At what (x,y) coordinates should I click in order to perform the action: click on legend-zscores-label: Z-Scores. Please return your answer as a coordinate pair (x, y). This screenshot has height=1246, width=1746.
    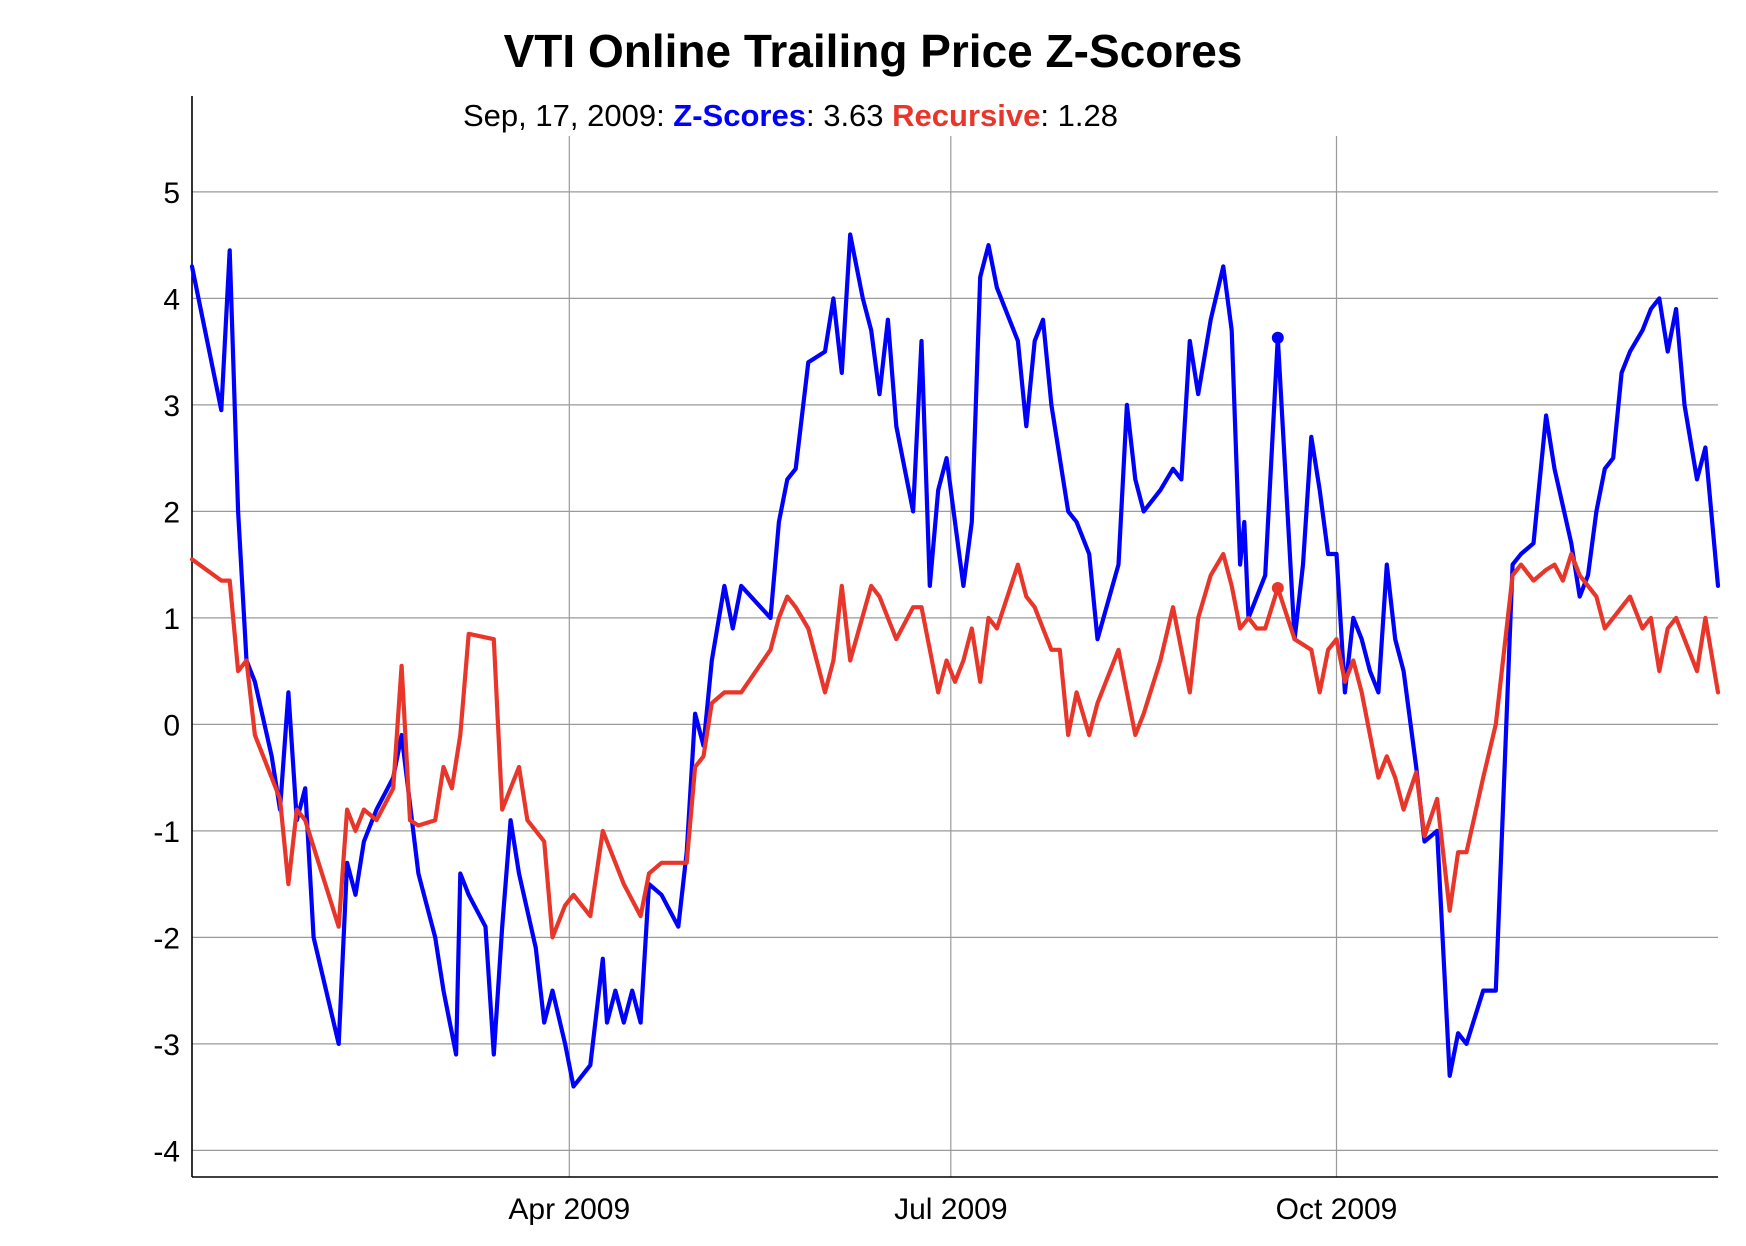
    Looking at the image, I should click on (739, 115).